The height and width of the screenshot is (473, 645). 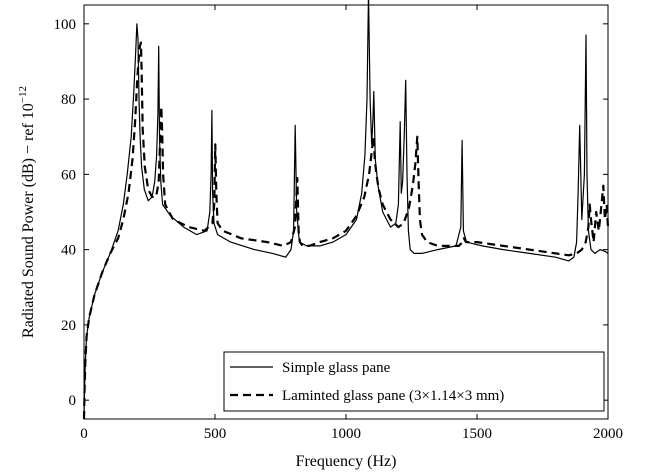 What do you see at coordinates (393, 396) in the screenshot?
I see `legend-label-laminated: Laminted glass pane (3×1.14×3 mm)` at bounding box center [393, 396].